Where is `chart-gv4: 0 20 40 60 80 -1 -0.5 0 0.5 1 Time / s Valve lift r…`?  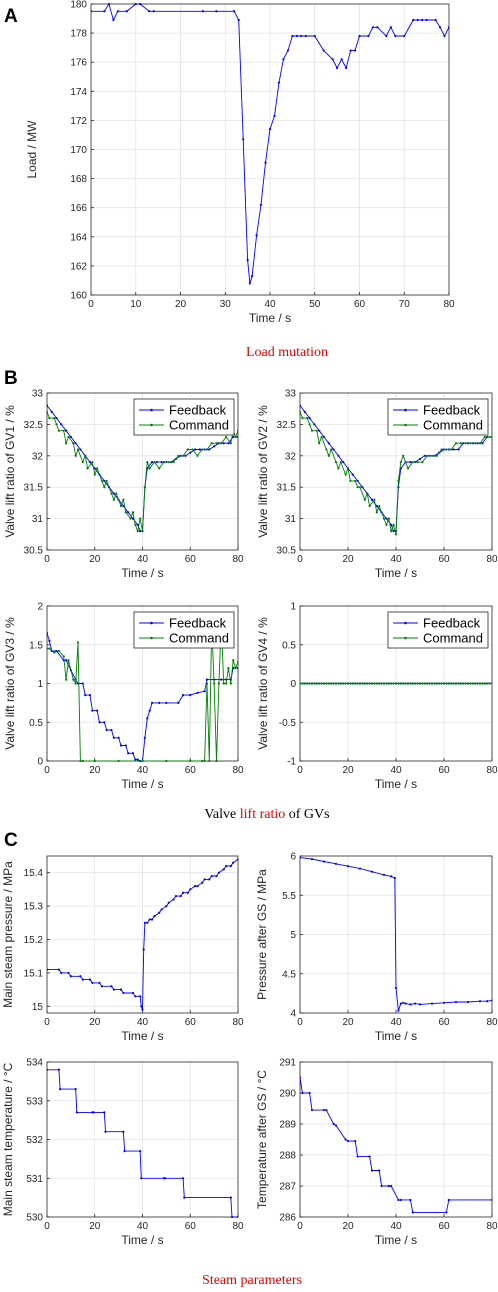
chart-gv4: 0 20 40 60 80 -1 -0.5 0 0.5 1 Time / s Valve lift r… is located at coordinates (377, 697).